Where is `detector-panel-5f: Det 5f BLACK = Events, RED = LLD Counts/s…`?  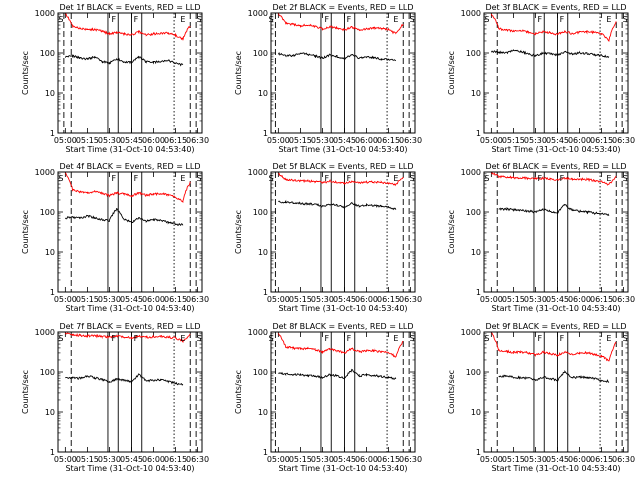
detector-panel-5f: Det 5f BLACK = Events, RED = LLD Counts/s… is located at coordinates (328, 237).